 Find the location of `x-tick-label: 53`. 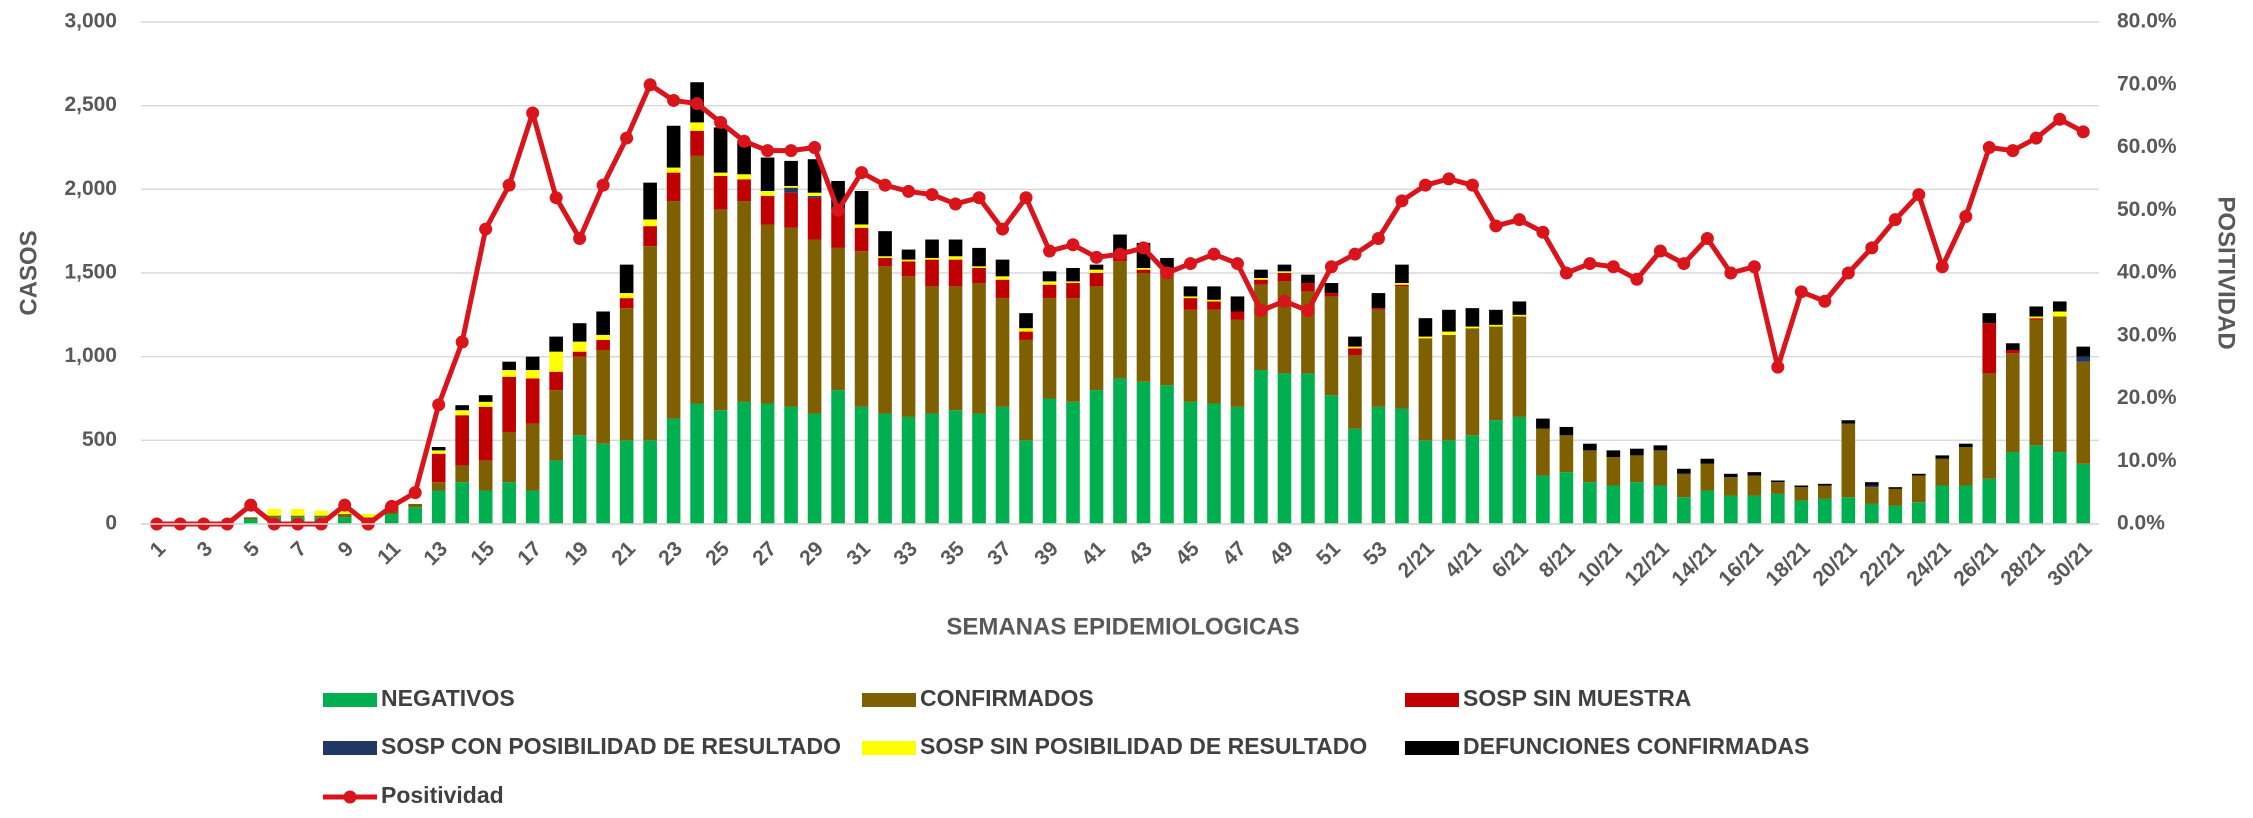

x-tick-label: 53 is located at coordinates (1375, 553).